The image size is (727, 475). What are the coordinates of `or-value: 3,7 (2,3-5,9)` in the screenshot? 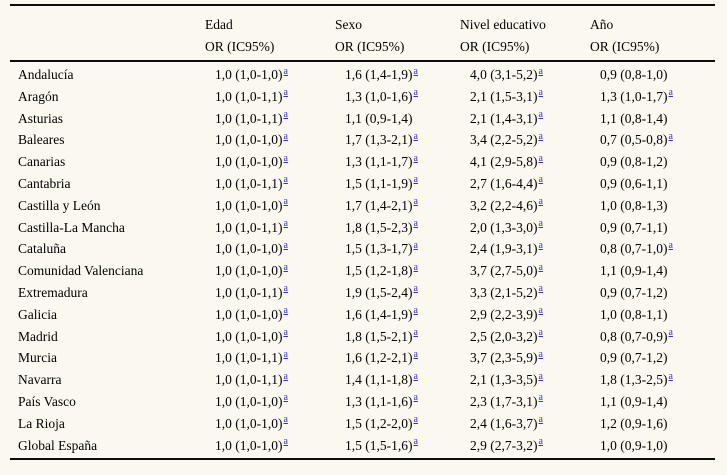 It's located at (504, 358).